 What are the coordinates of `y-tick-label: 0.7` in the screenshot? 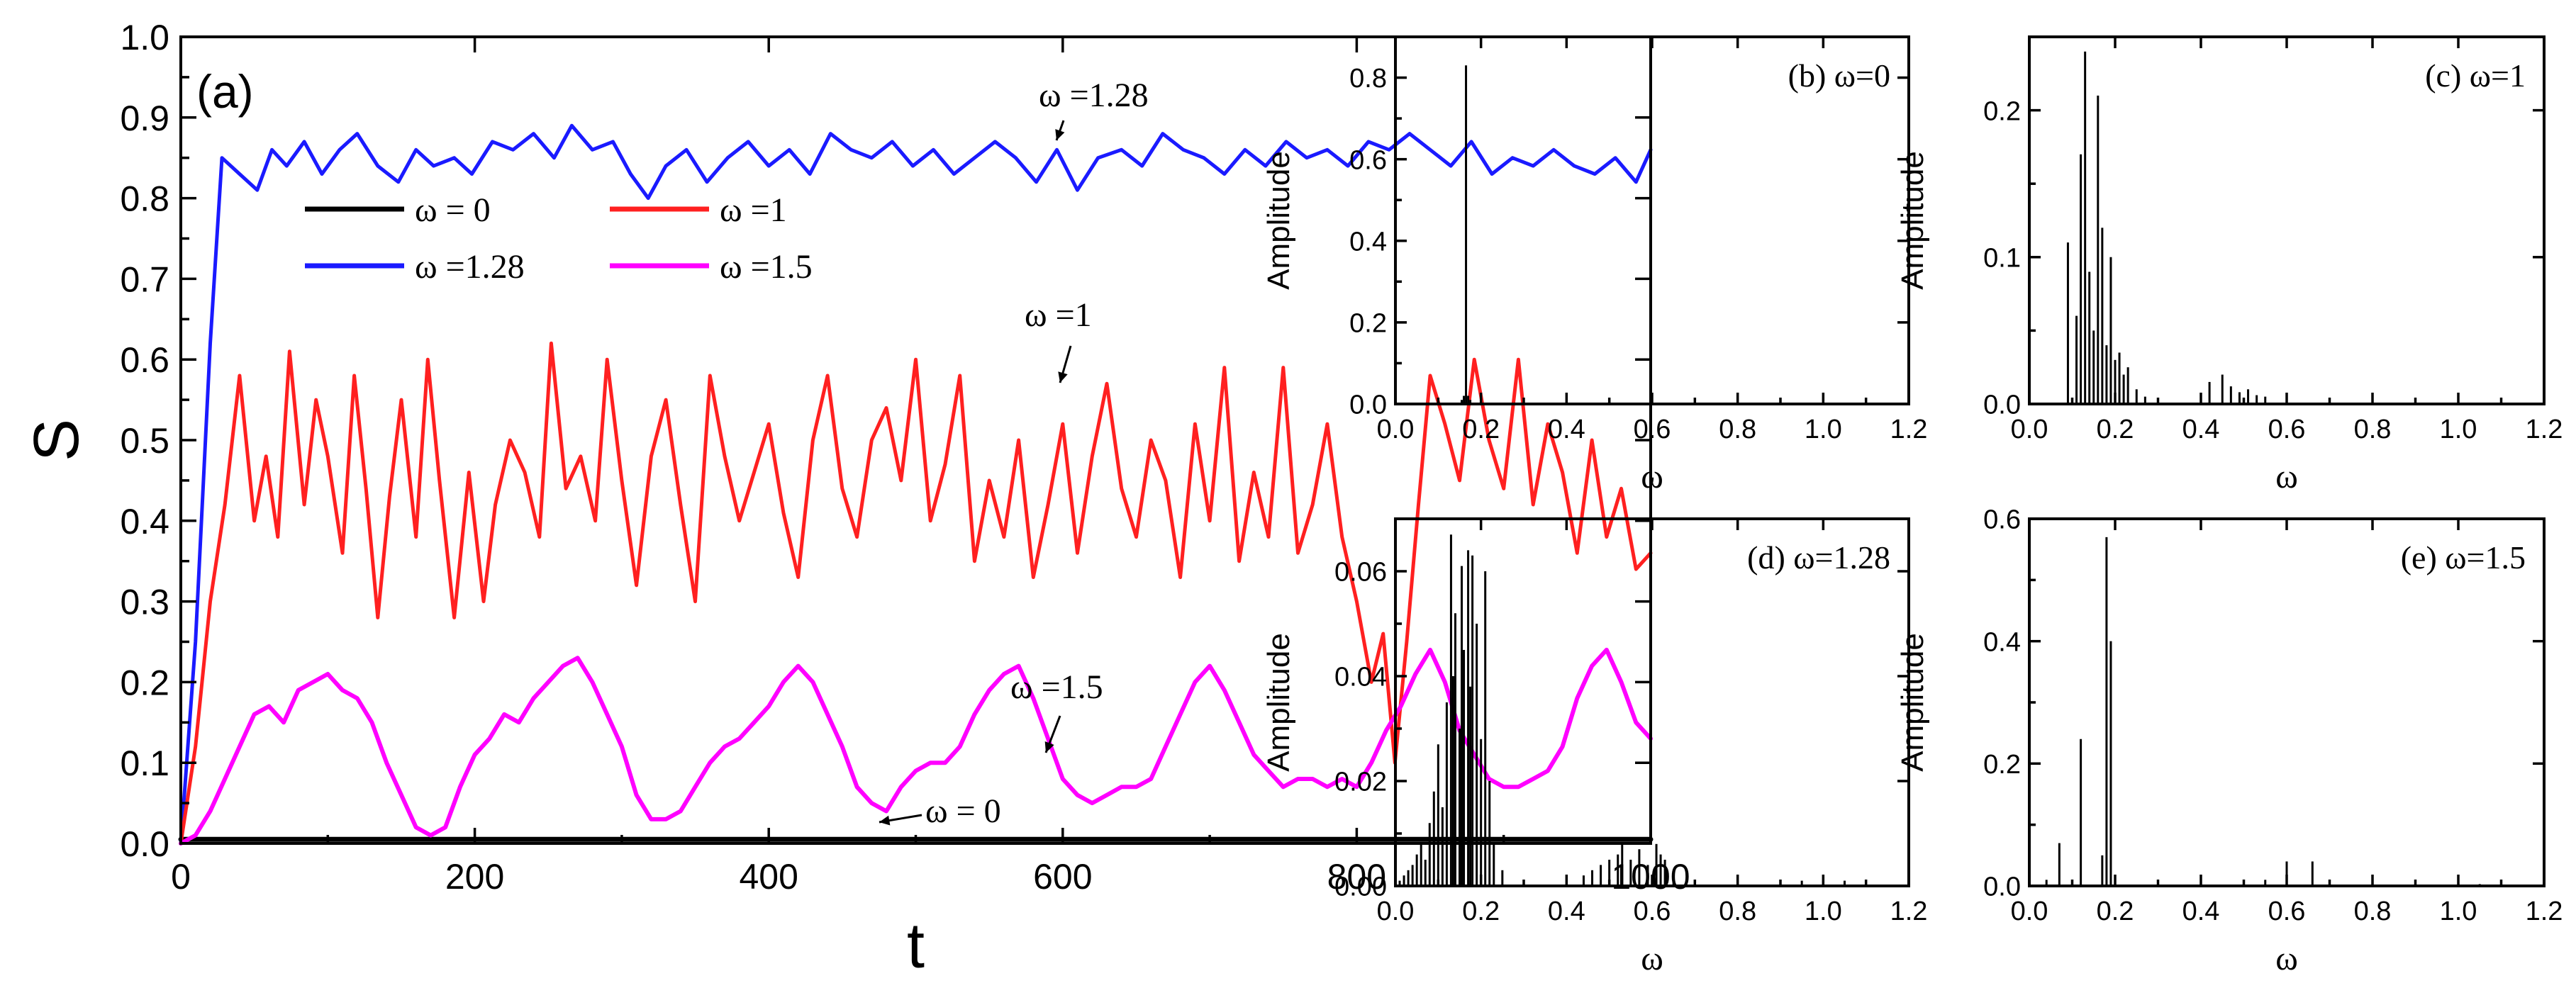 It's located at (144, 279).